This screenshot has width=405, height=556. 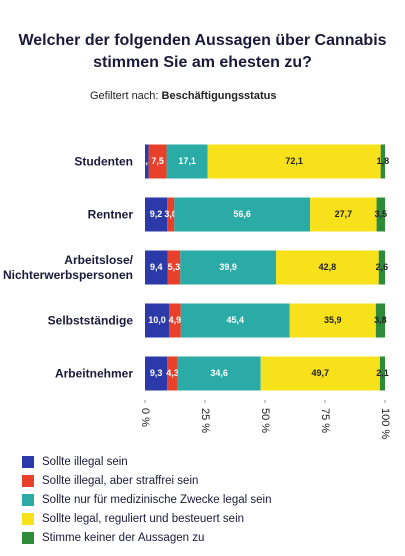 I want to click on legend-label: Stimme keiner der Aussagen zu, so click(x=123, y=538).